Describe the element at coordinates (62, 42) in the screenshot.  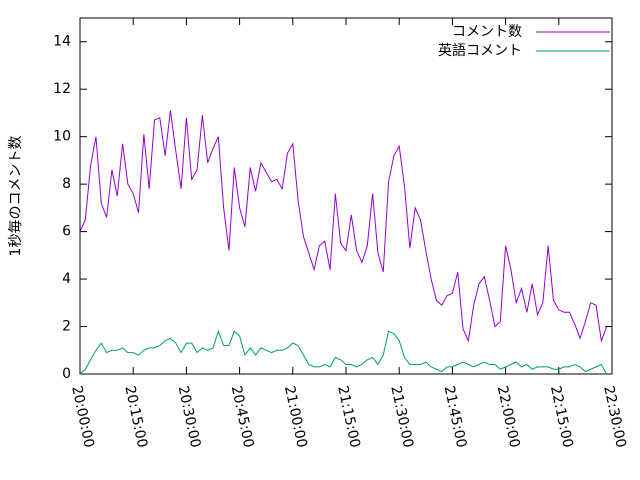
I see `y-tick-label: 14` at that location.